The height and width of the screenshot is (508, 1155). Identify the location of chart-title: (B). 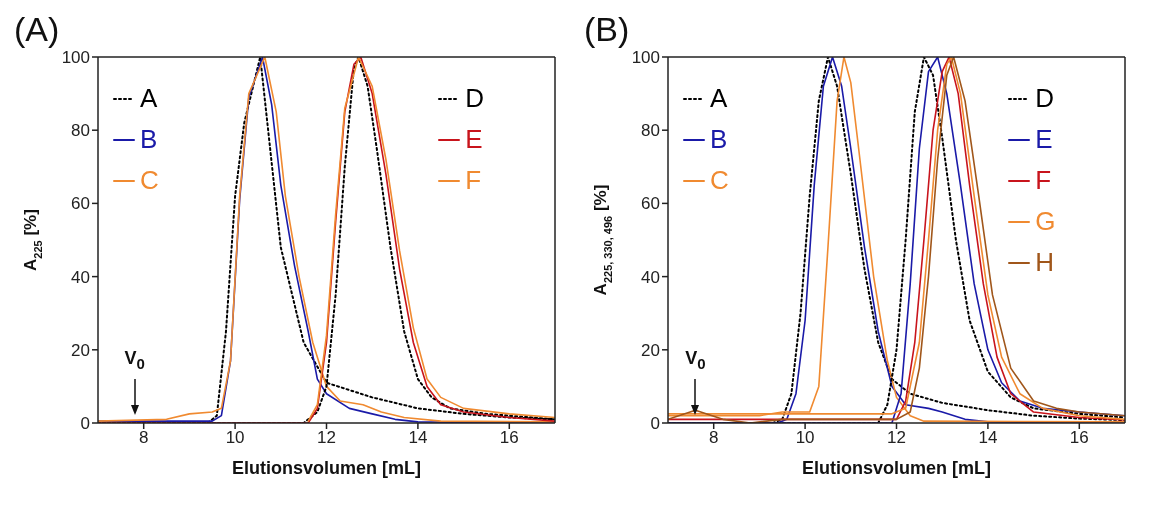
(607, 29).